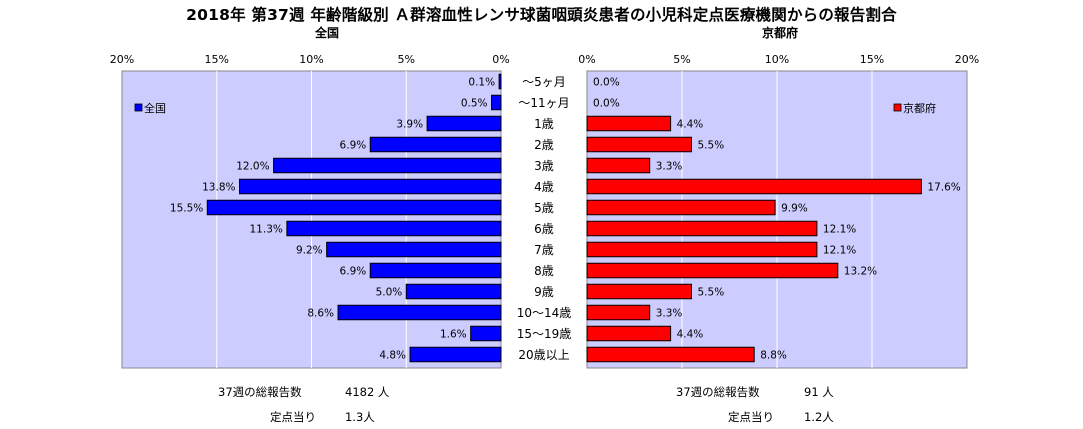  What do you see at coordinates (586, 59) in the screenshot?
I see `right-x-tick-label: 0%` at bounding box center [586, 59].